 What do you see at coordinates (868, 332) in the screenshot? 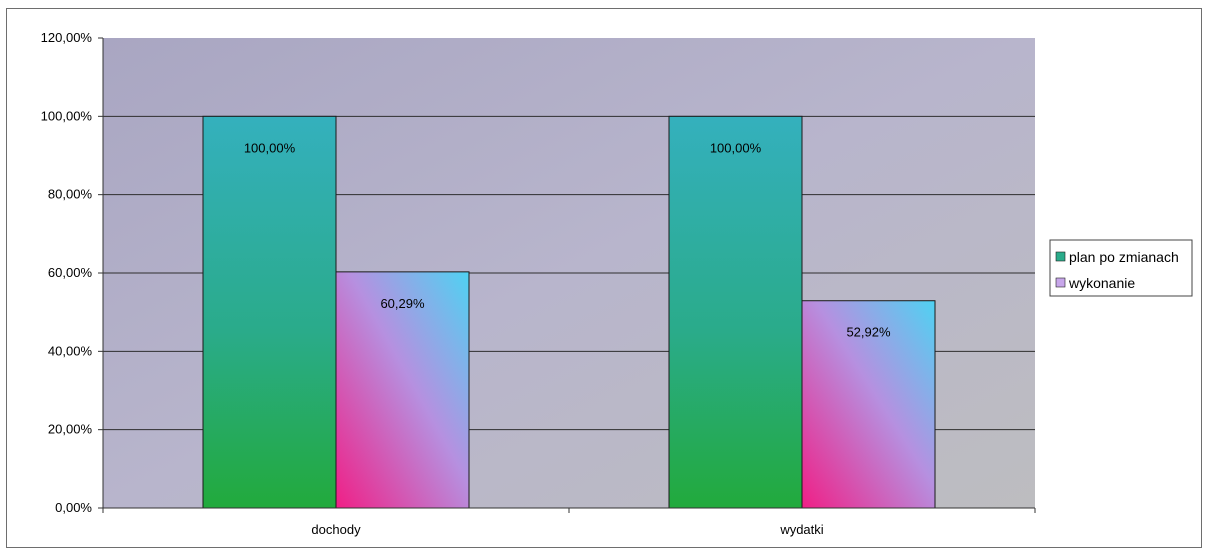
I see `data-label-wydatki-wykonanie: 52,92%` at bounding box center [868, 332].